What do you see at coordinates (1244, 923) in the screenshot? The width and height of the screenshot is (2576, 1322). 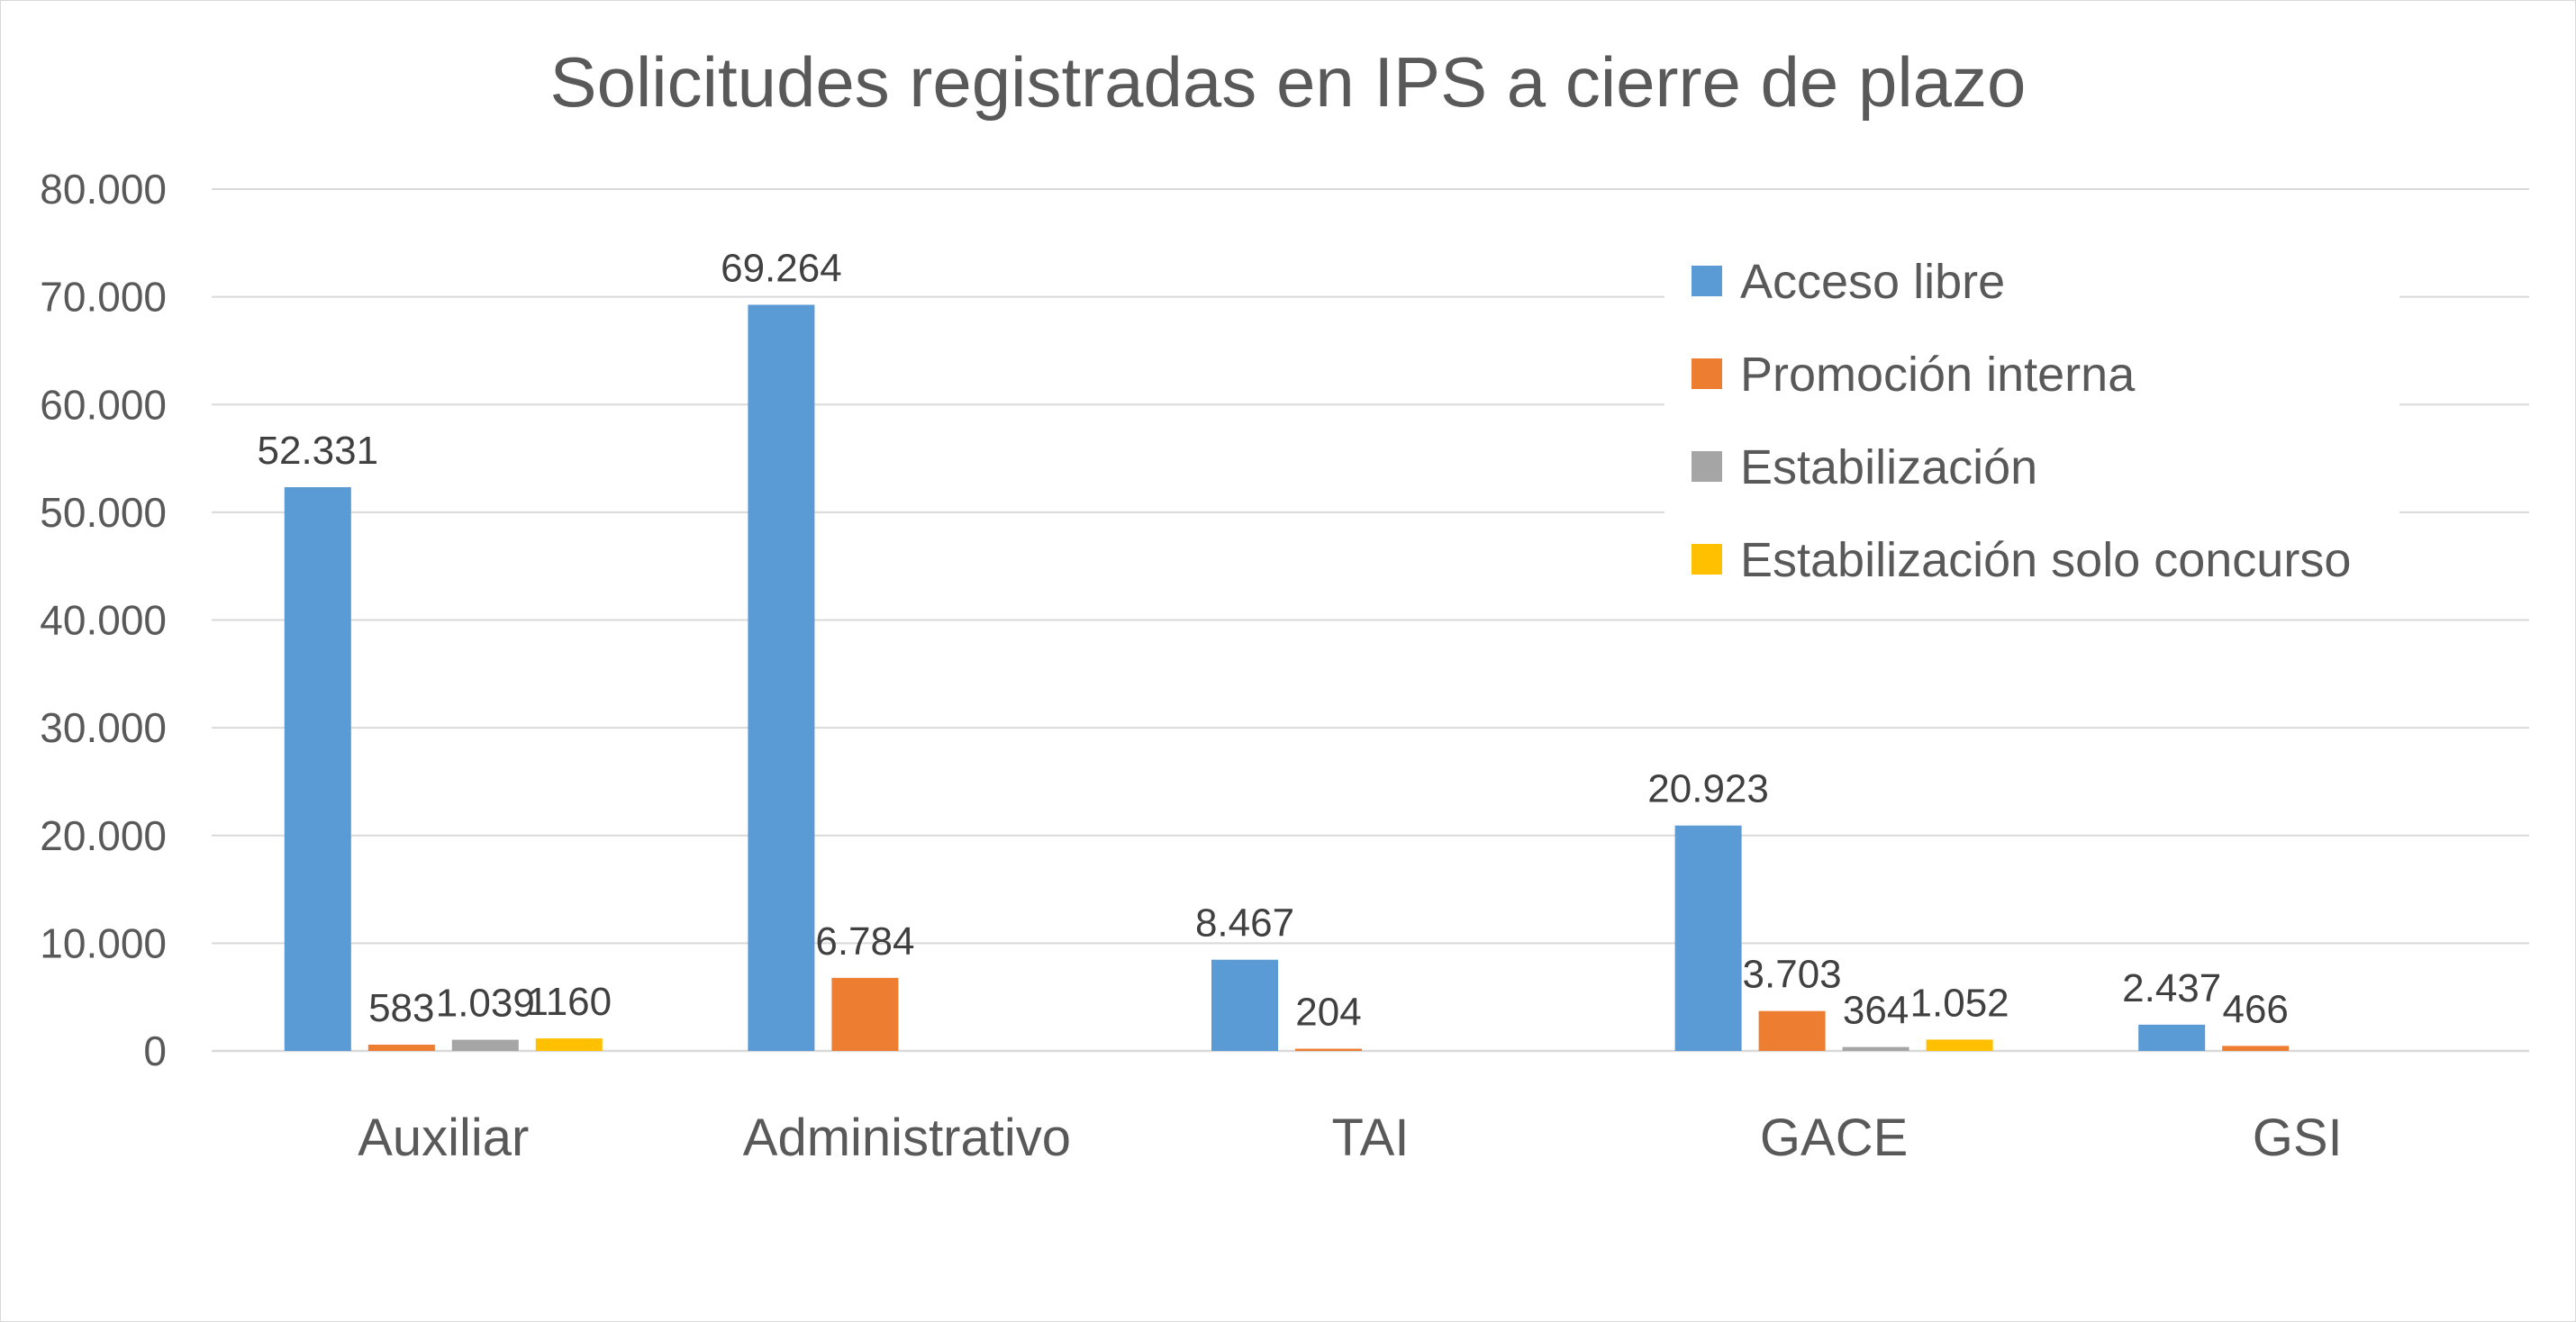 I see `data-label: 8.467` at bounding box center [1244, 923].